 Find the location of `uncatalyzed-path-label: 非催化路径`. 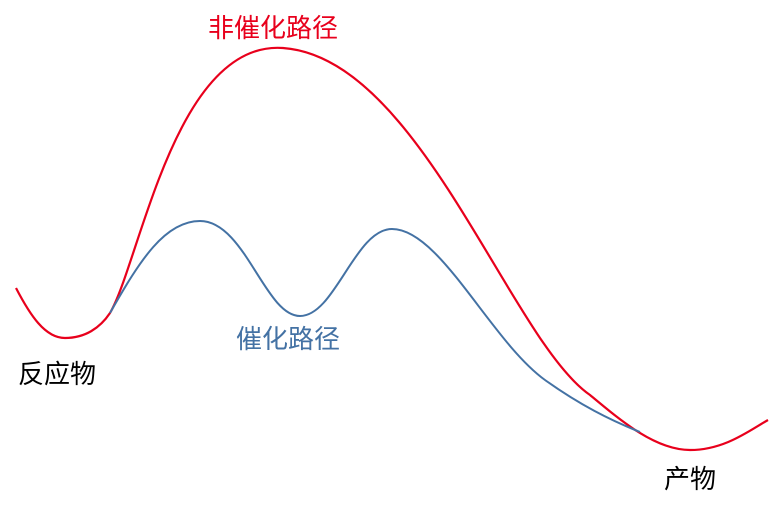

uncatalyzed-path-label: 非催化路径 is located at coordinates (273, 29).